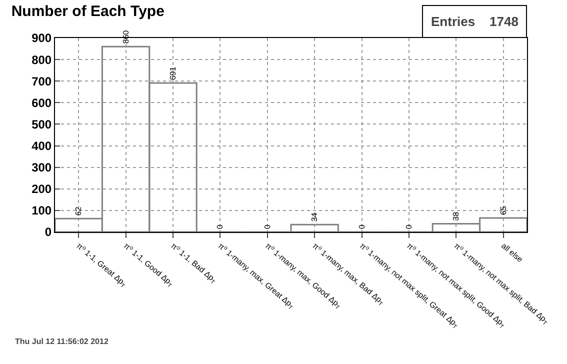 This screenshot has width=567, height=364. Describe the element at coordinates (315, 217) in the screenshot. I see `data-label: 34` at that location.